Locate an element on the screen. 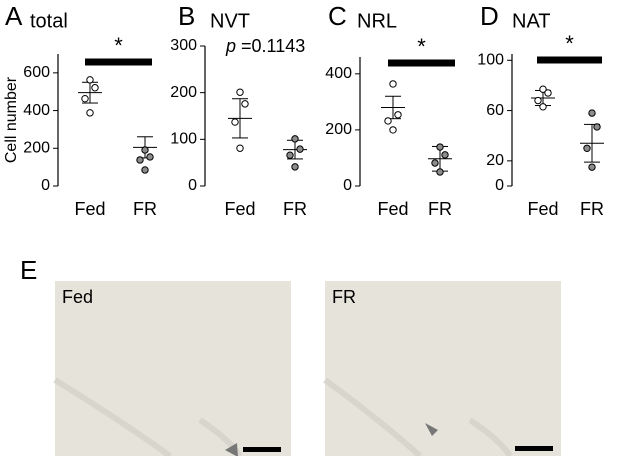  p-value-text: =0.1143 is located at coordinates (270, 46).